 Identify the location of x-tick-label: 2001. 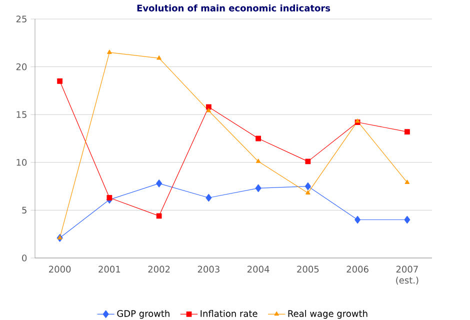
(109, 269).